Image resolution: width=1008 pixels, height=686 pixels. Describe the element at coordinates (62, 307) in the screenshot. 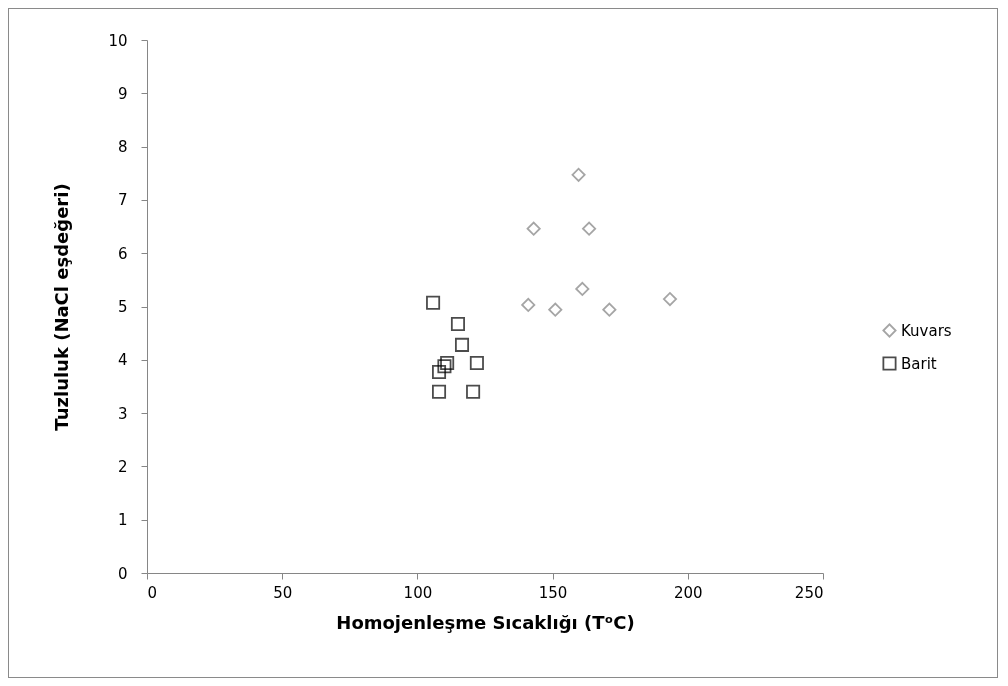

I see `y-axis-title: Tuzluluk (NaCl eşdeğeri)` at that location.